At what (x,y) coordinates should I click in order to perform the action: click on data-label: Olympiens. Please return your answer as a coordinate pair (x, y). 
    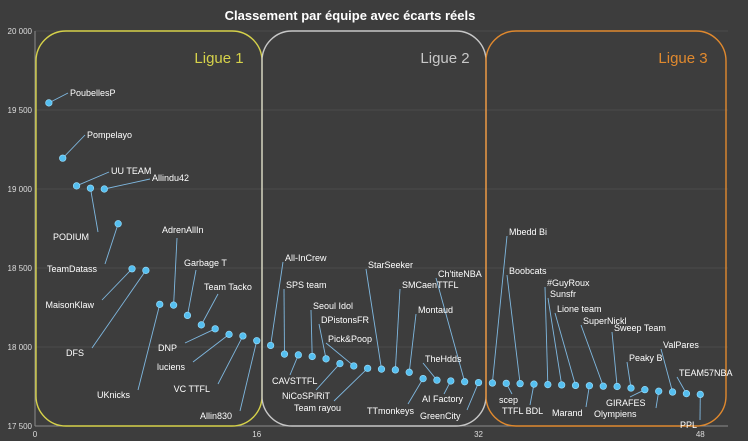
    Looking at the image, I should click on (615, 414).